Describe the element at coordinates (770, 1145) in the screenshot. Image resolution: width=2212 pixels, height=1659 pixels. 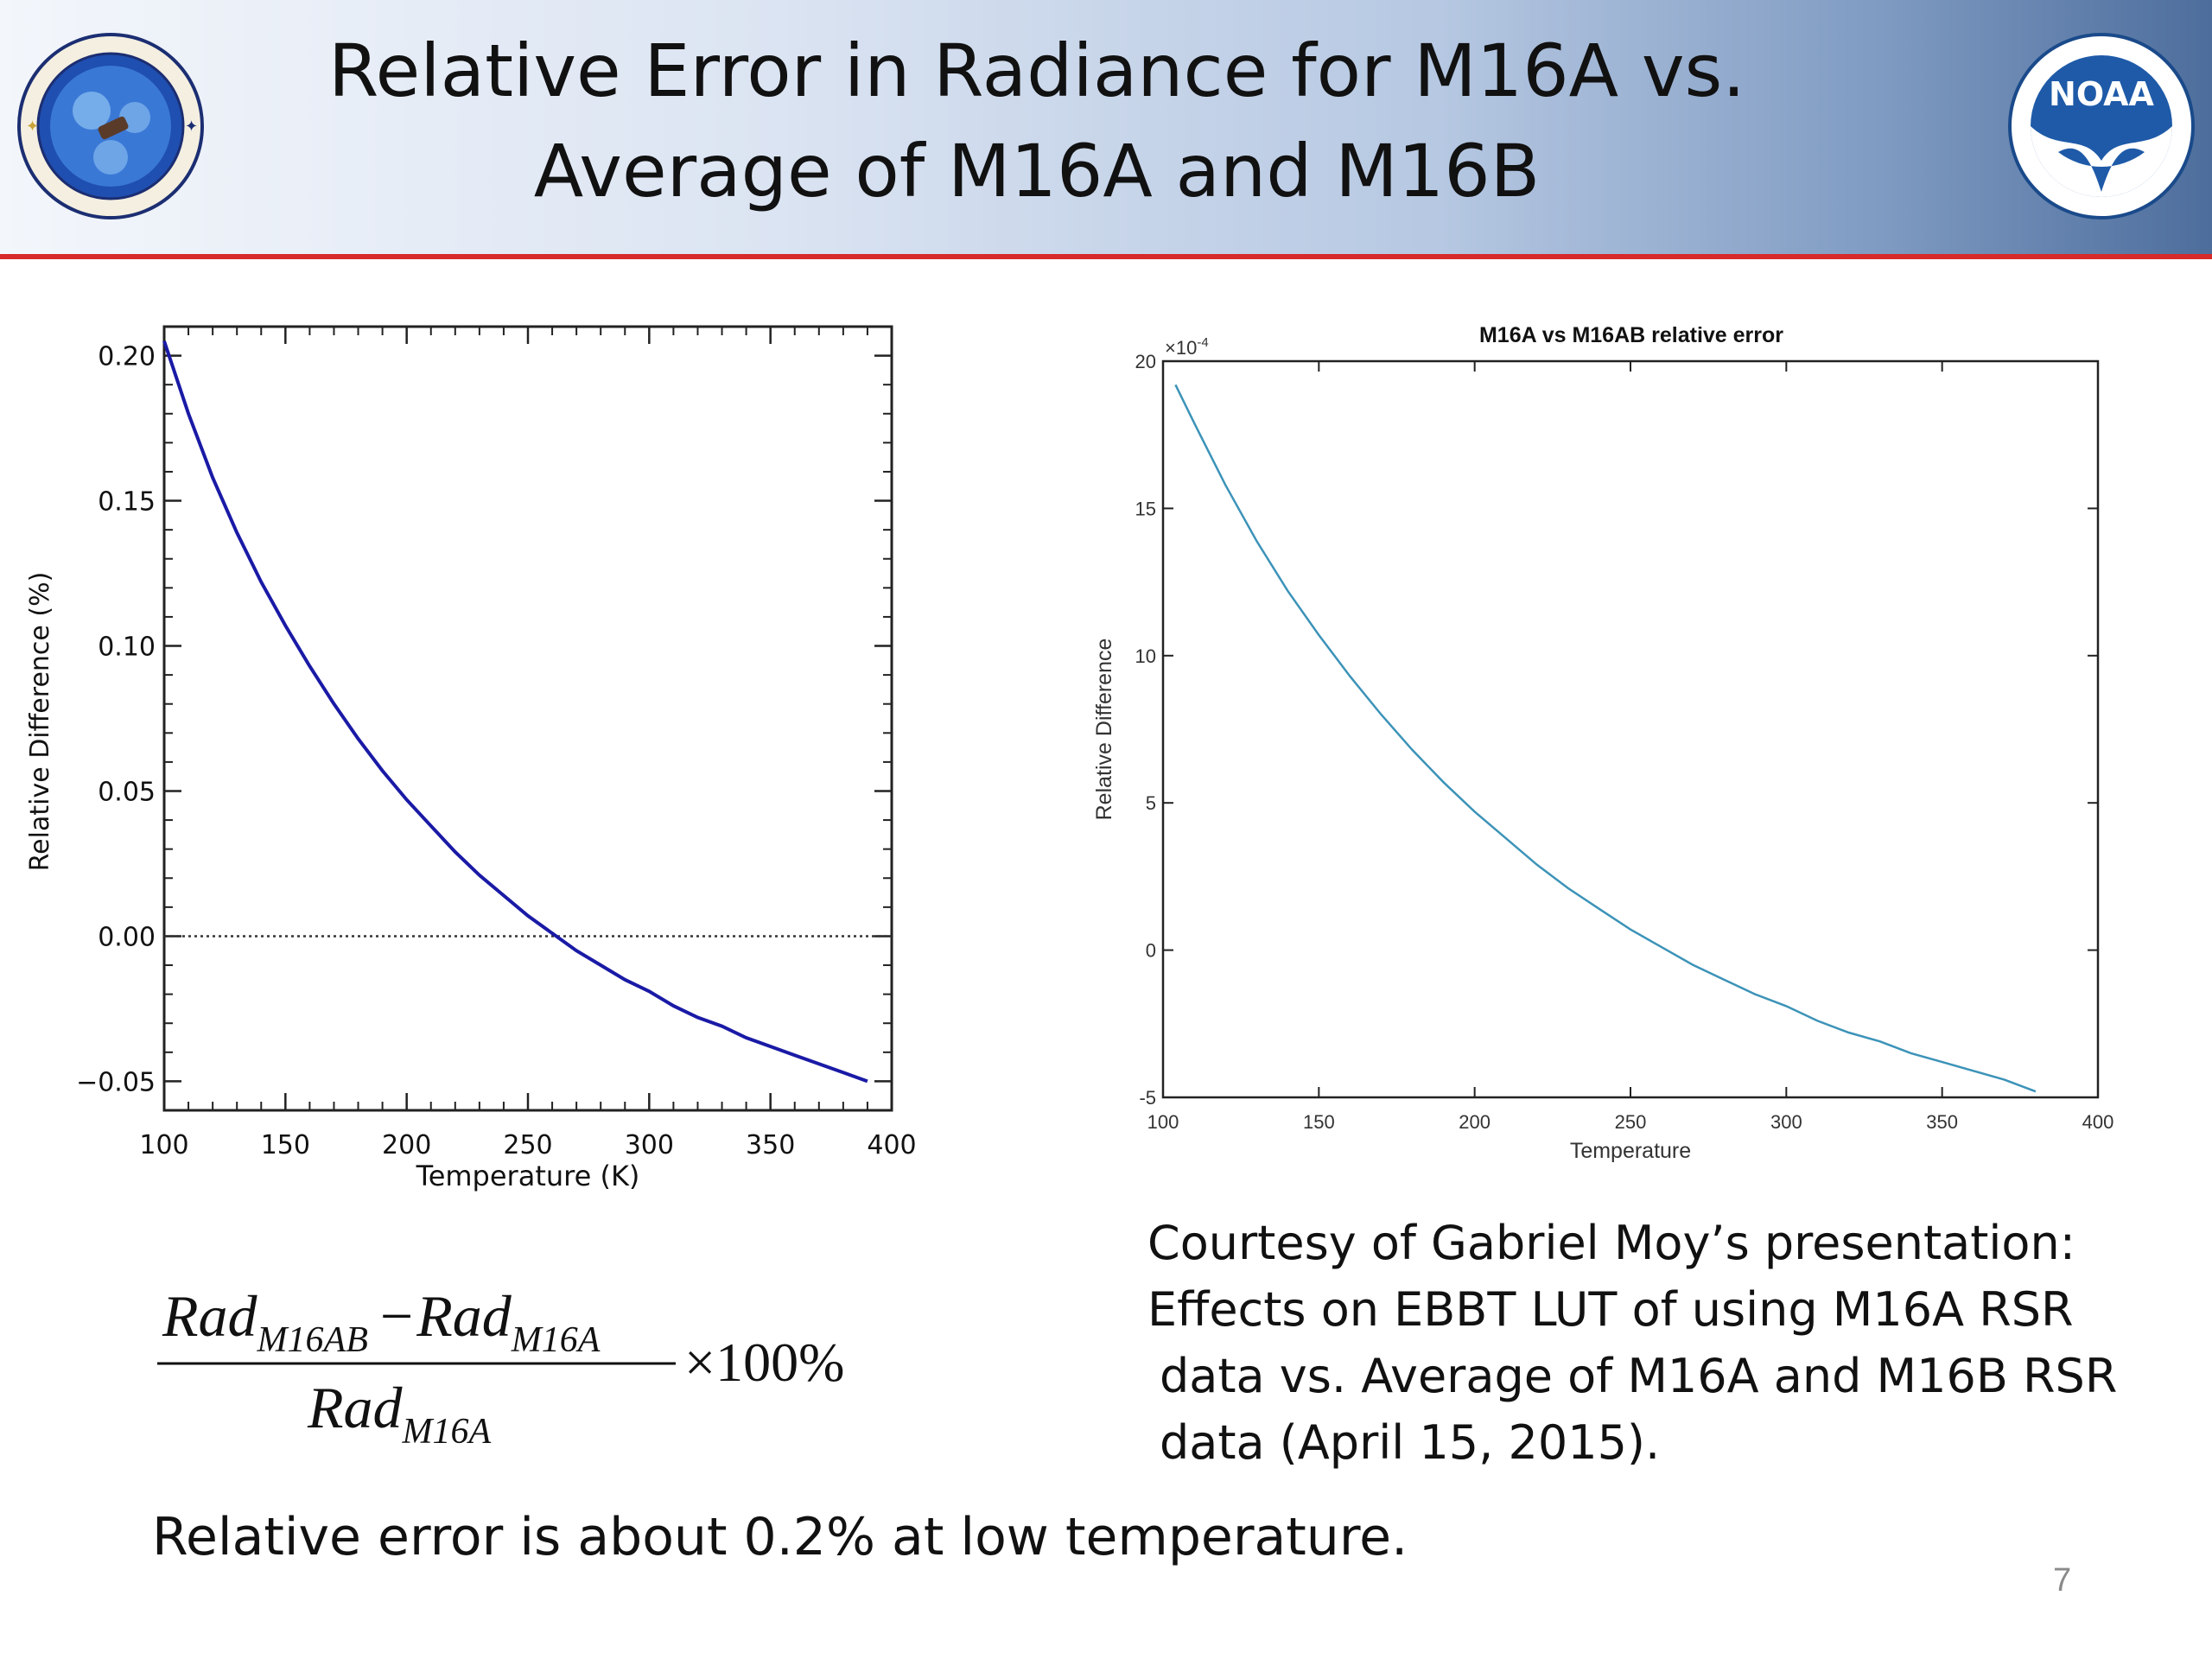
I see `chart-left-x-tick-label: 350` at that location.